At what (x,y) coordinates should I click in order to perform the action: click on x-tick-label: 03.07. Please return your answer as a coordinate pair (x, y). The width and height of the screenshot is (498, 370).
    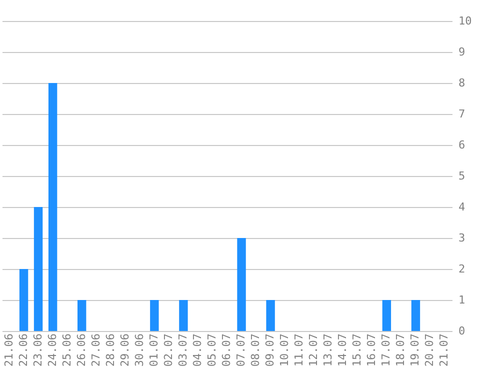
    Looking at the image, I should click on (183, 350).